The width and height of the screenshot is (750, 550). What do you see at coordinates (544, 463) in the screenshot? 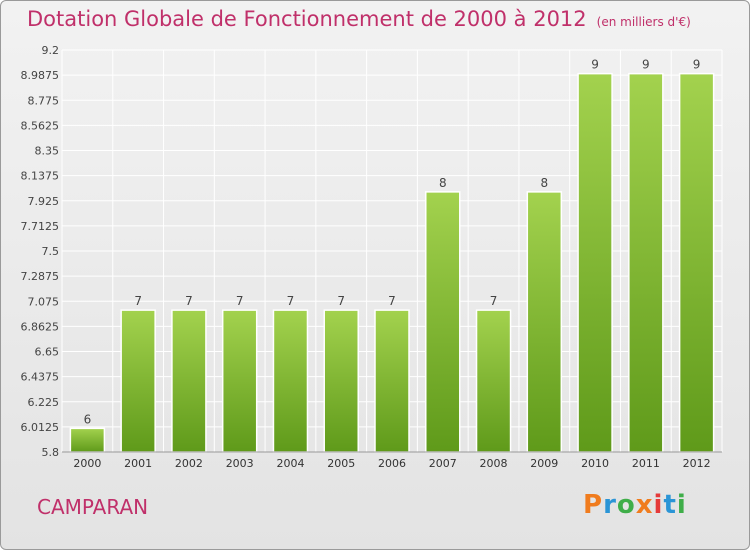
I see `x-tick-label: 2009` at bounding box center [544, 463].